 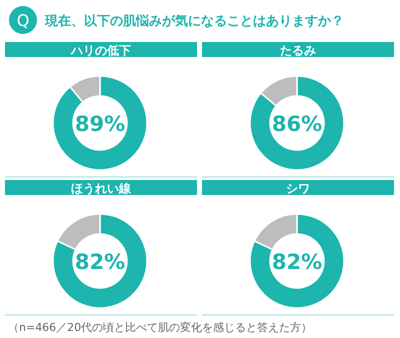 I want to click on data-label: 89%, so click(x=100, y=124).